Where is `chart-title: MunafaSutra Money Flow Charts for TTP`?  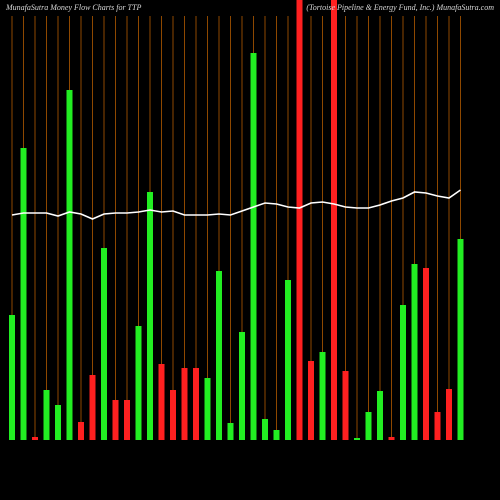
chart-title: MunafaSutra Money Flow Charts for TTP is located at coordinates (73, 7).